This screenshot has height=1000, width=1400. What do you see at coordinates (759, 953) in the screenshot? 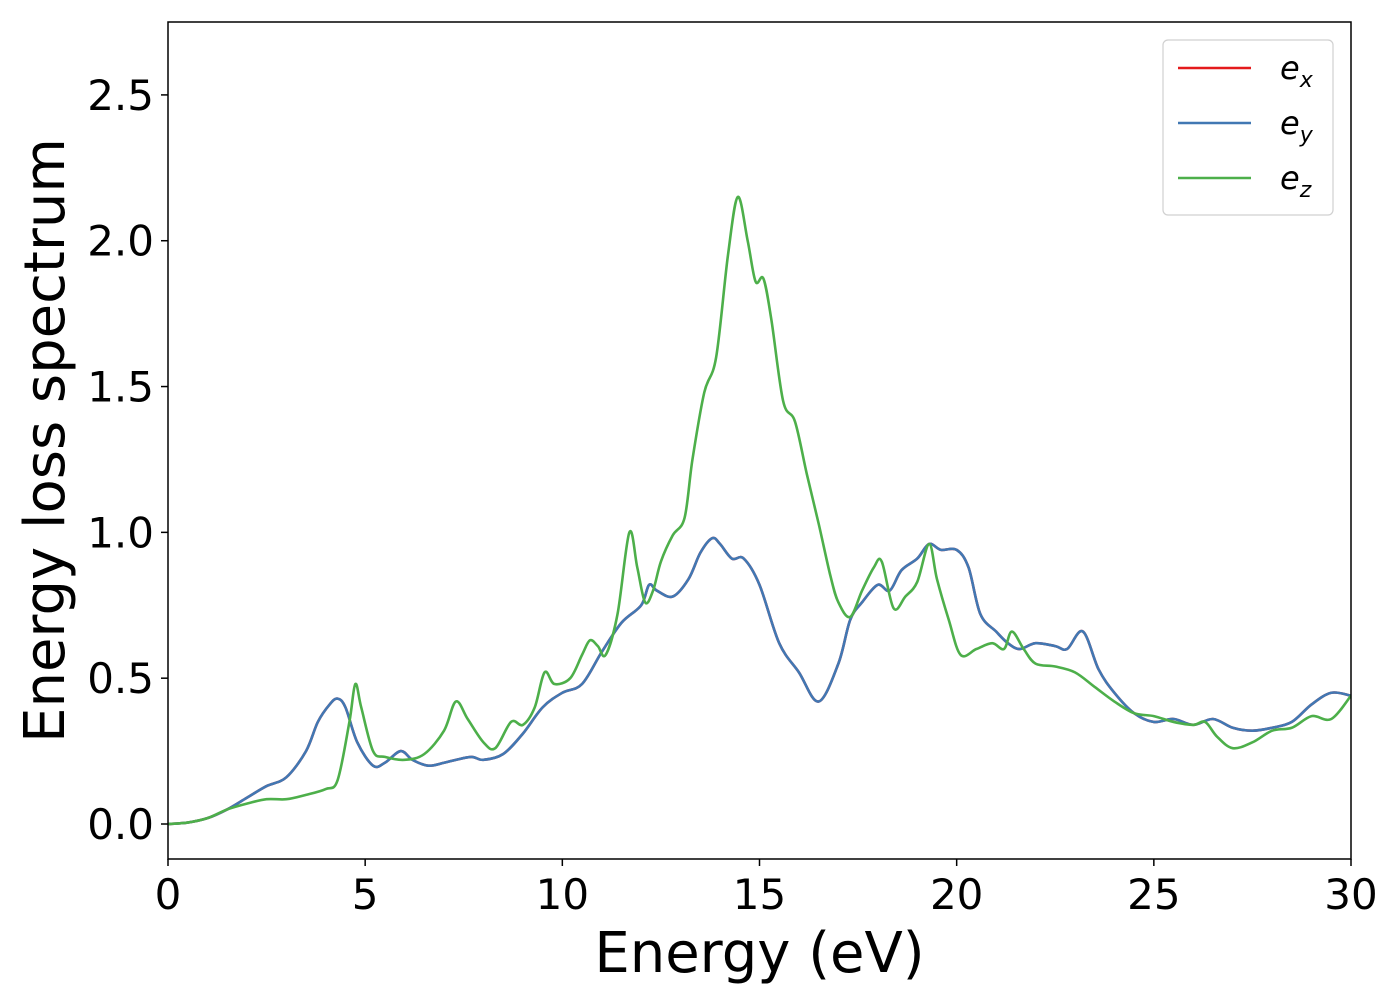
I see `x-axis-label: Energy (eV)` at bounding box center [759, 953].